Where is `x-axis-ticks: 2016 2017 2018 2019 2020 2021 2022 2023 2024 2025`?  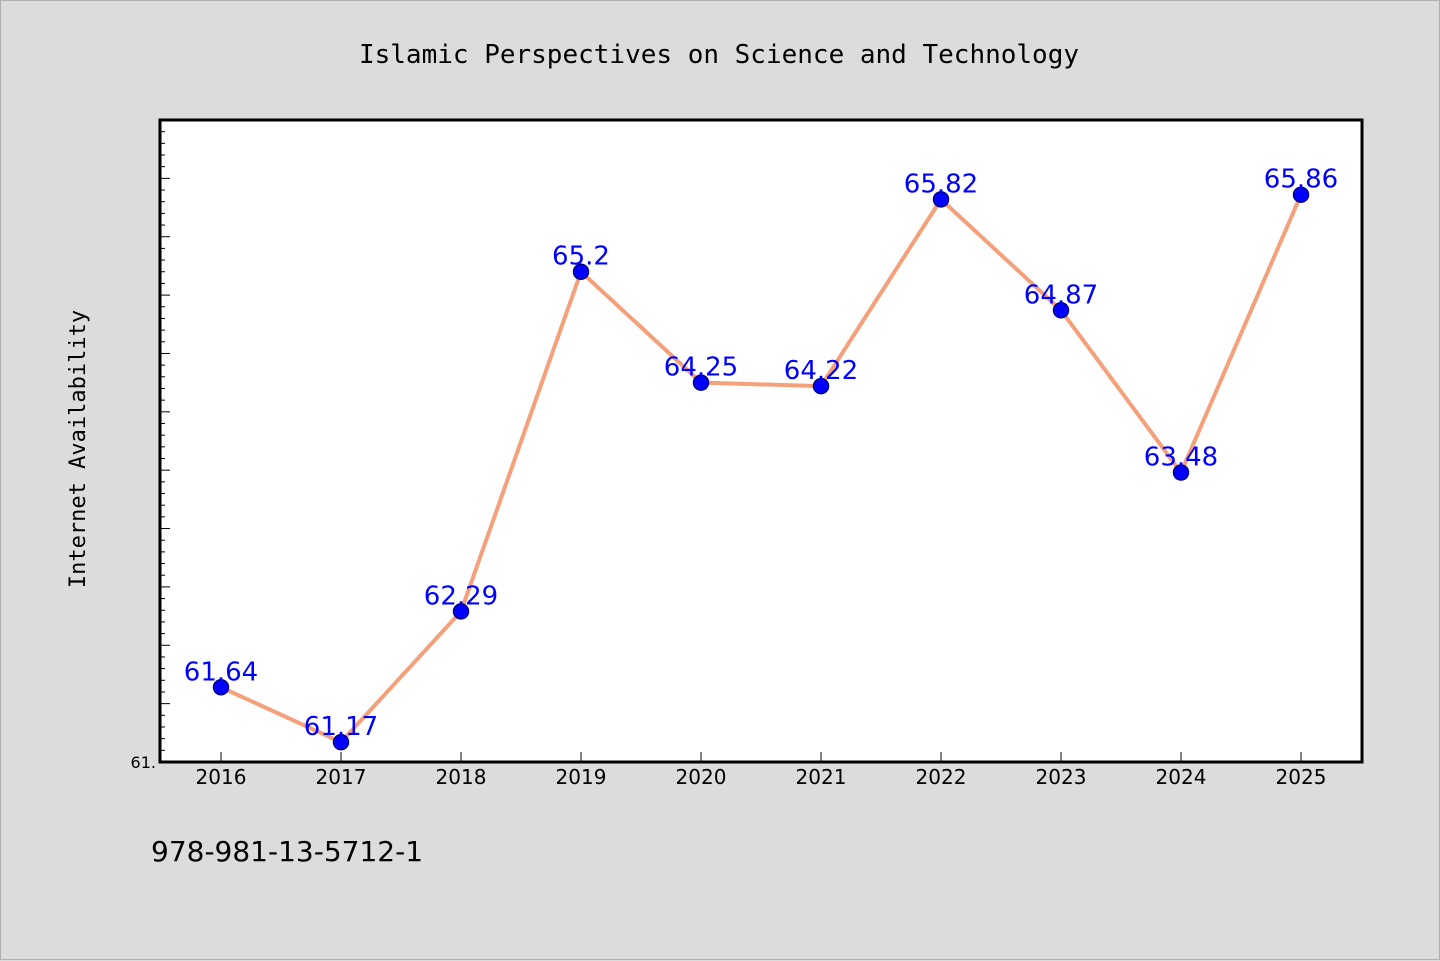
x-axis-ticks: 2016 2017 2018 2019 2020 2021 2022 2023 2024 2025 is located at coordinates (761, 770).